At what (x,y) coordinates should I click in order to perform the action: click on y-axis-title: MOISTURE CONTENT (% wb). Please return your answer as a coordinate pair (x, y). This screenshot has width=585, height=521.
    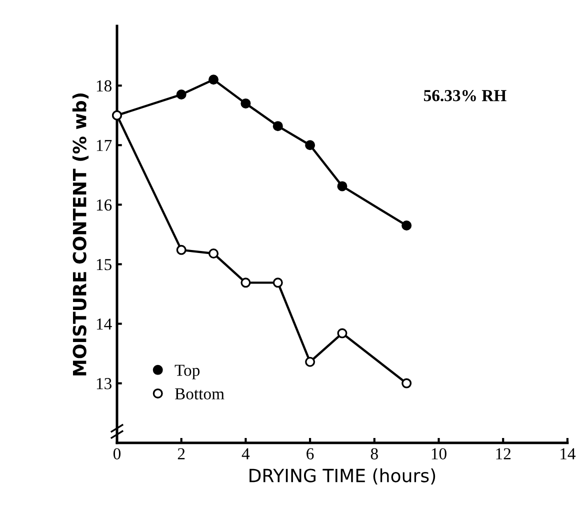
    Looking at the image, I should click on (80, 234).